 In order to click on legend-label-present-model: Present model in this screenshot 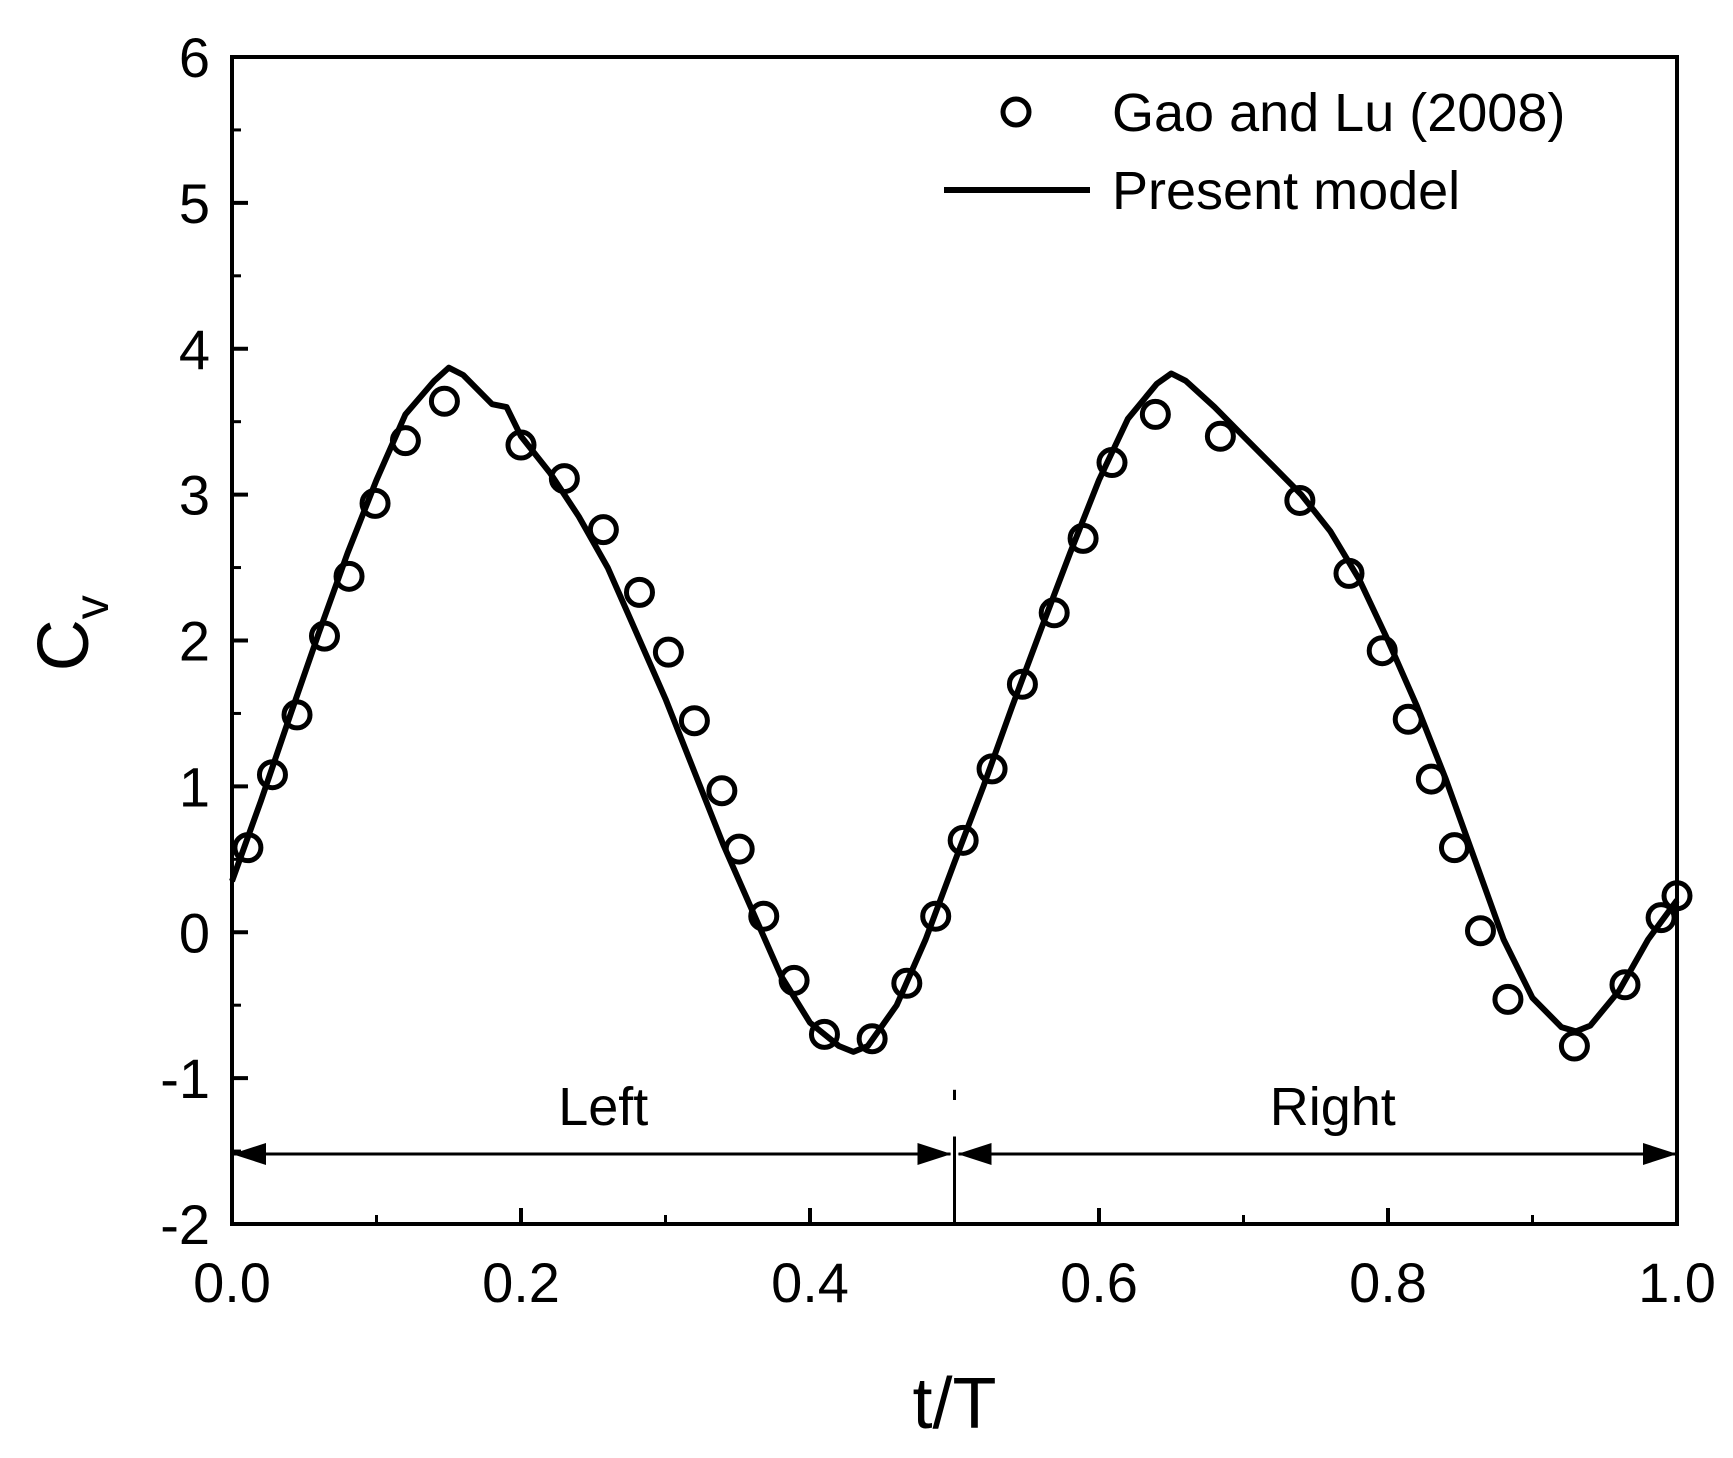, I will do `click(1286, 191)`.